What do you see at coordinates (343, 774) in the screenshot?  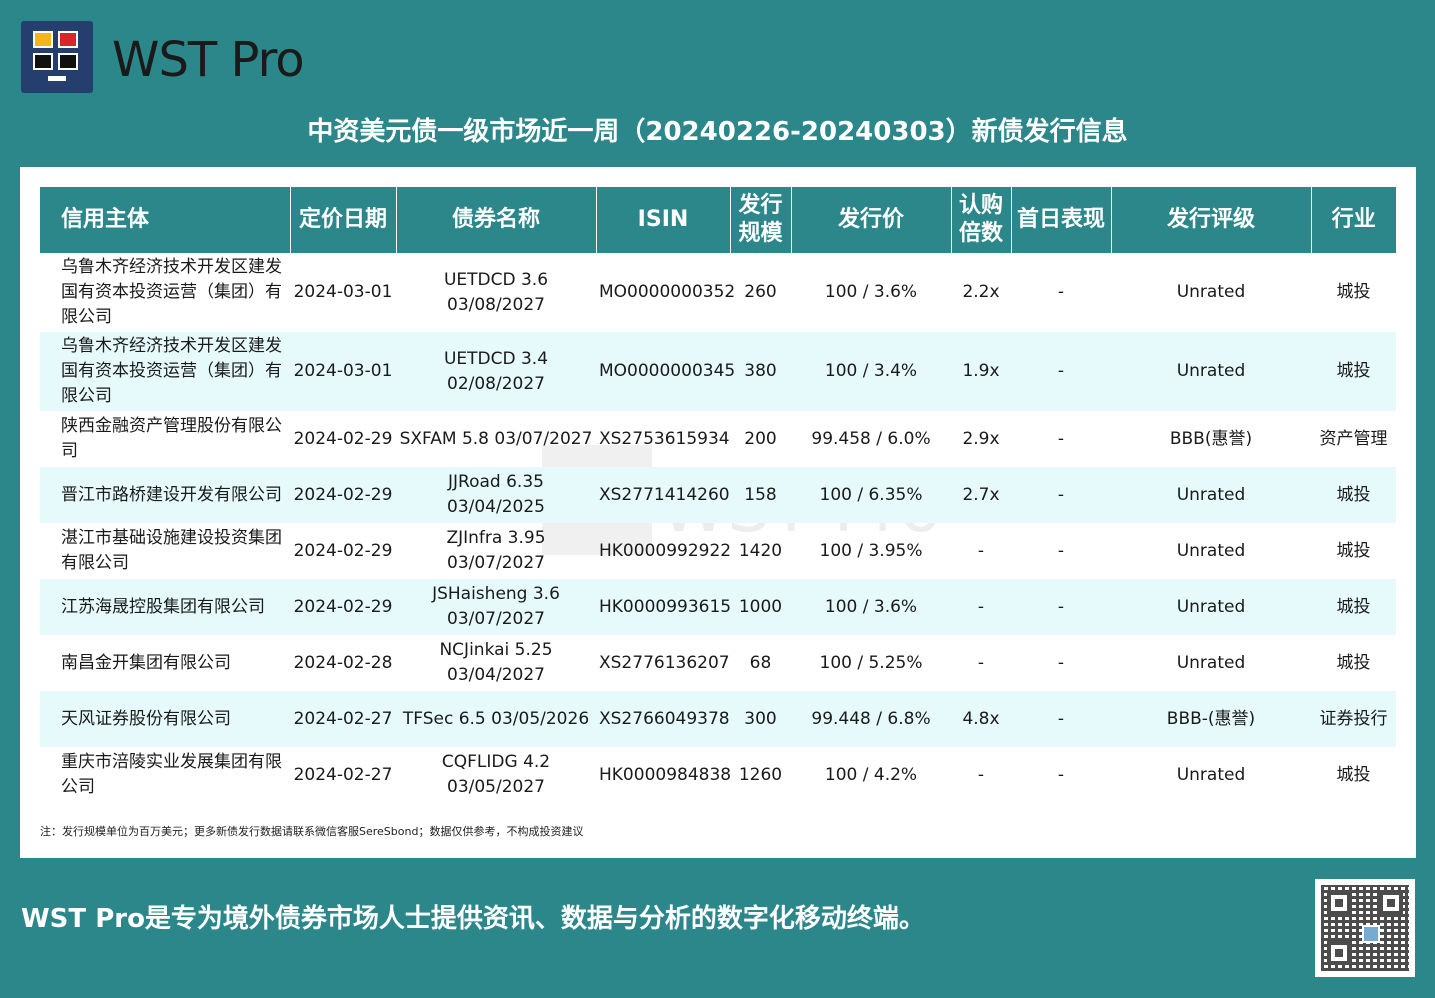 I see `cell-date: 2024-02-27` at bounding box center [343, 774].